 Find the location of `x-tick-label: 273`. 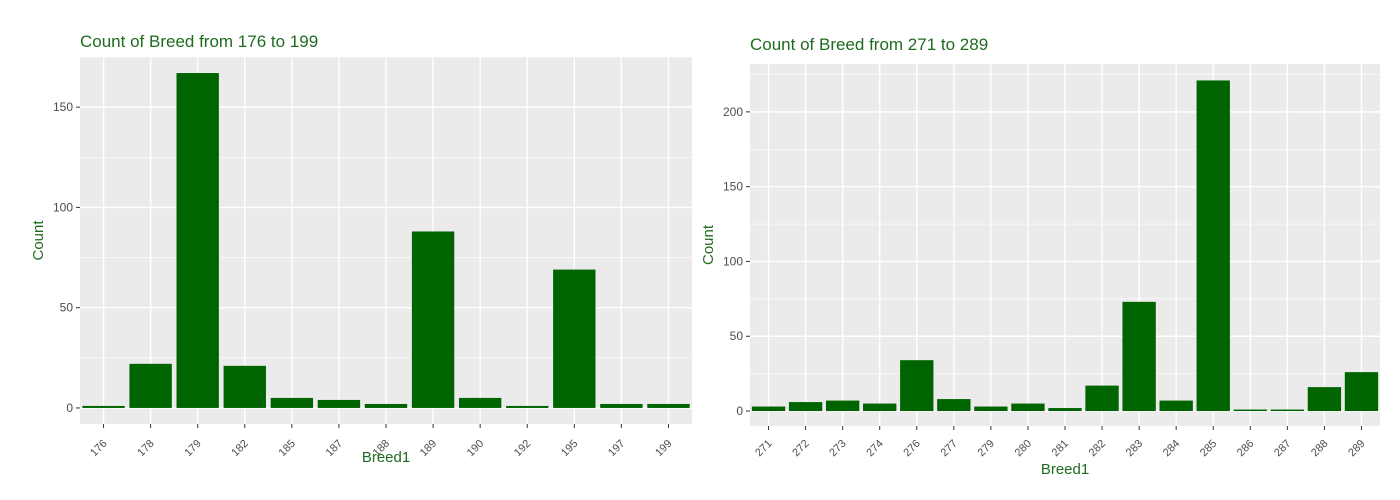

x-tick-label: 273 is located at coordinates (837, 448).